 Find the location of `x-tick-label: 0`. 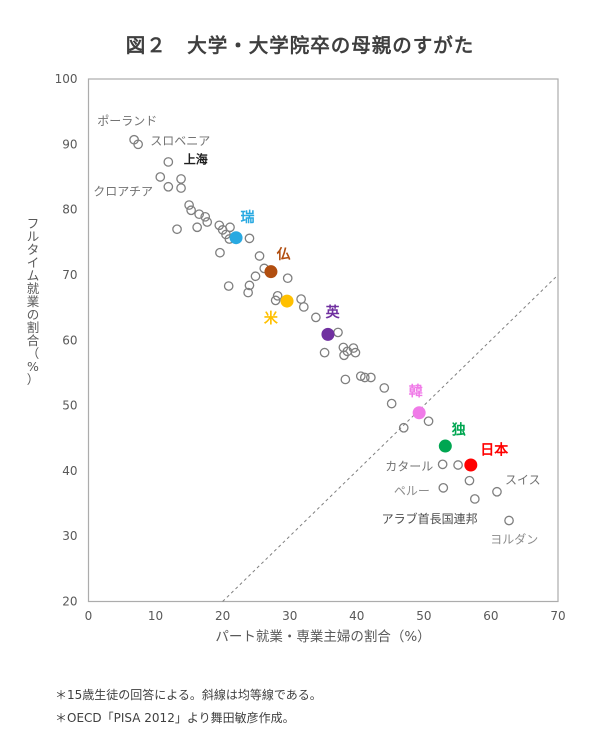

x-tick-label: 0 is located at coordinates (89, 616).